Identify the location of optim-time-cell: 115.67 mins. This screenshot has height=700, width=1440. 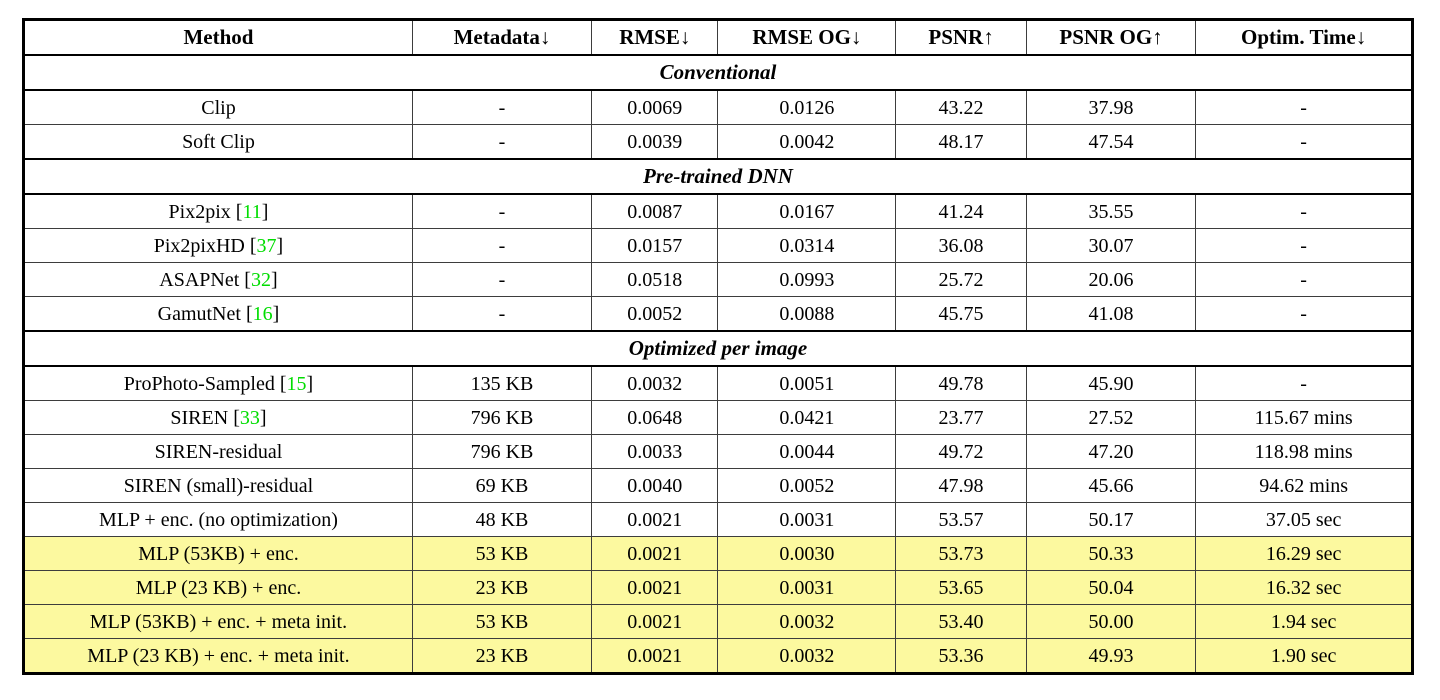
(1304, 417).